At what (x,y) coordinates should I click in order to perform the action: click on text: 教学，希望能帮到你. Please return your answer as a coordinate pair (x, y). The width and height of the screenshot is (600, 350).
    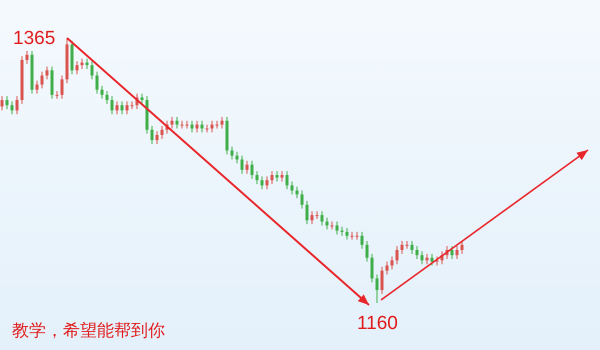
    Looking at the image, I should click on (88, 331).